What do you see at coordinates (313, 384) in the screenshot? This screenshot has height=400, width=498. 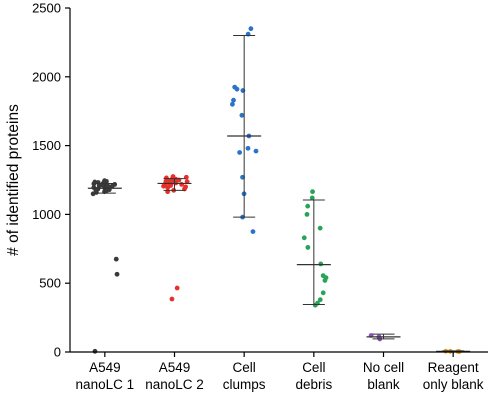 I see `x-category-label-line2: debris` at bounding box center [313, 384].